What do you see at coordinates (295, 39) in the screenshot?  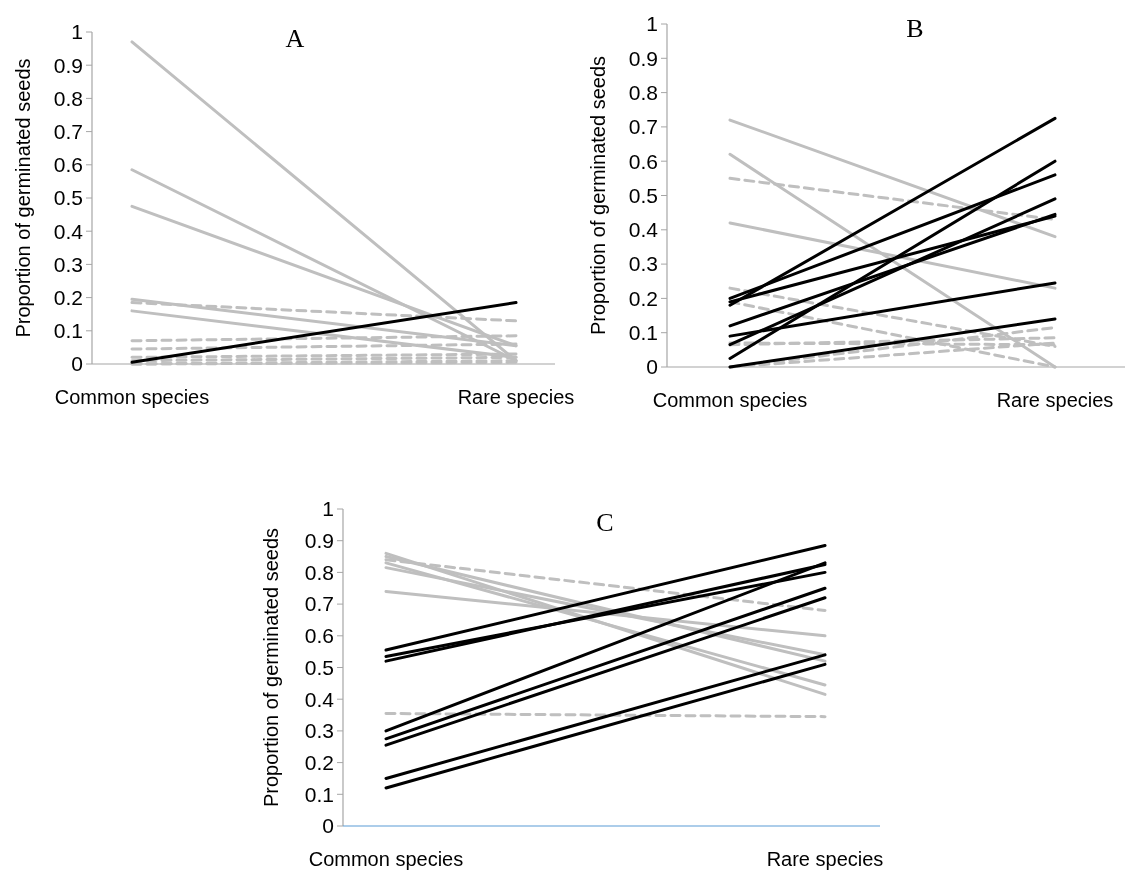 I see `chart-title: A` at bounding box center [295, 39].